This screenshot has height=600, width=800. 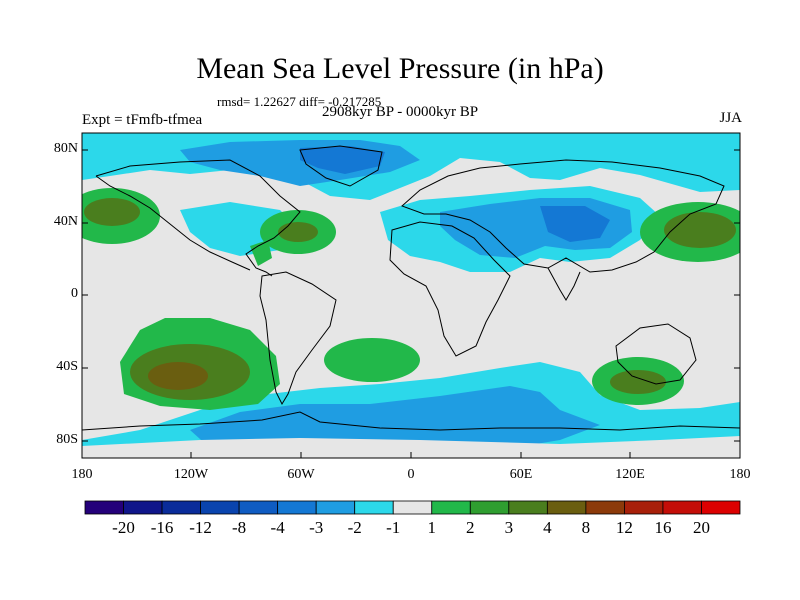 I want to click on south-atlantic-high, so click(x=372, y=360).